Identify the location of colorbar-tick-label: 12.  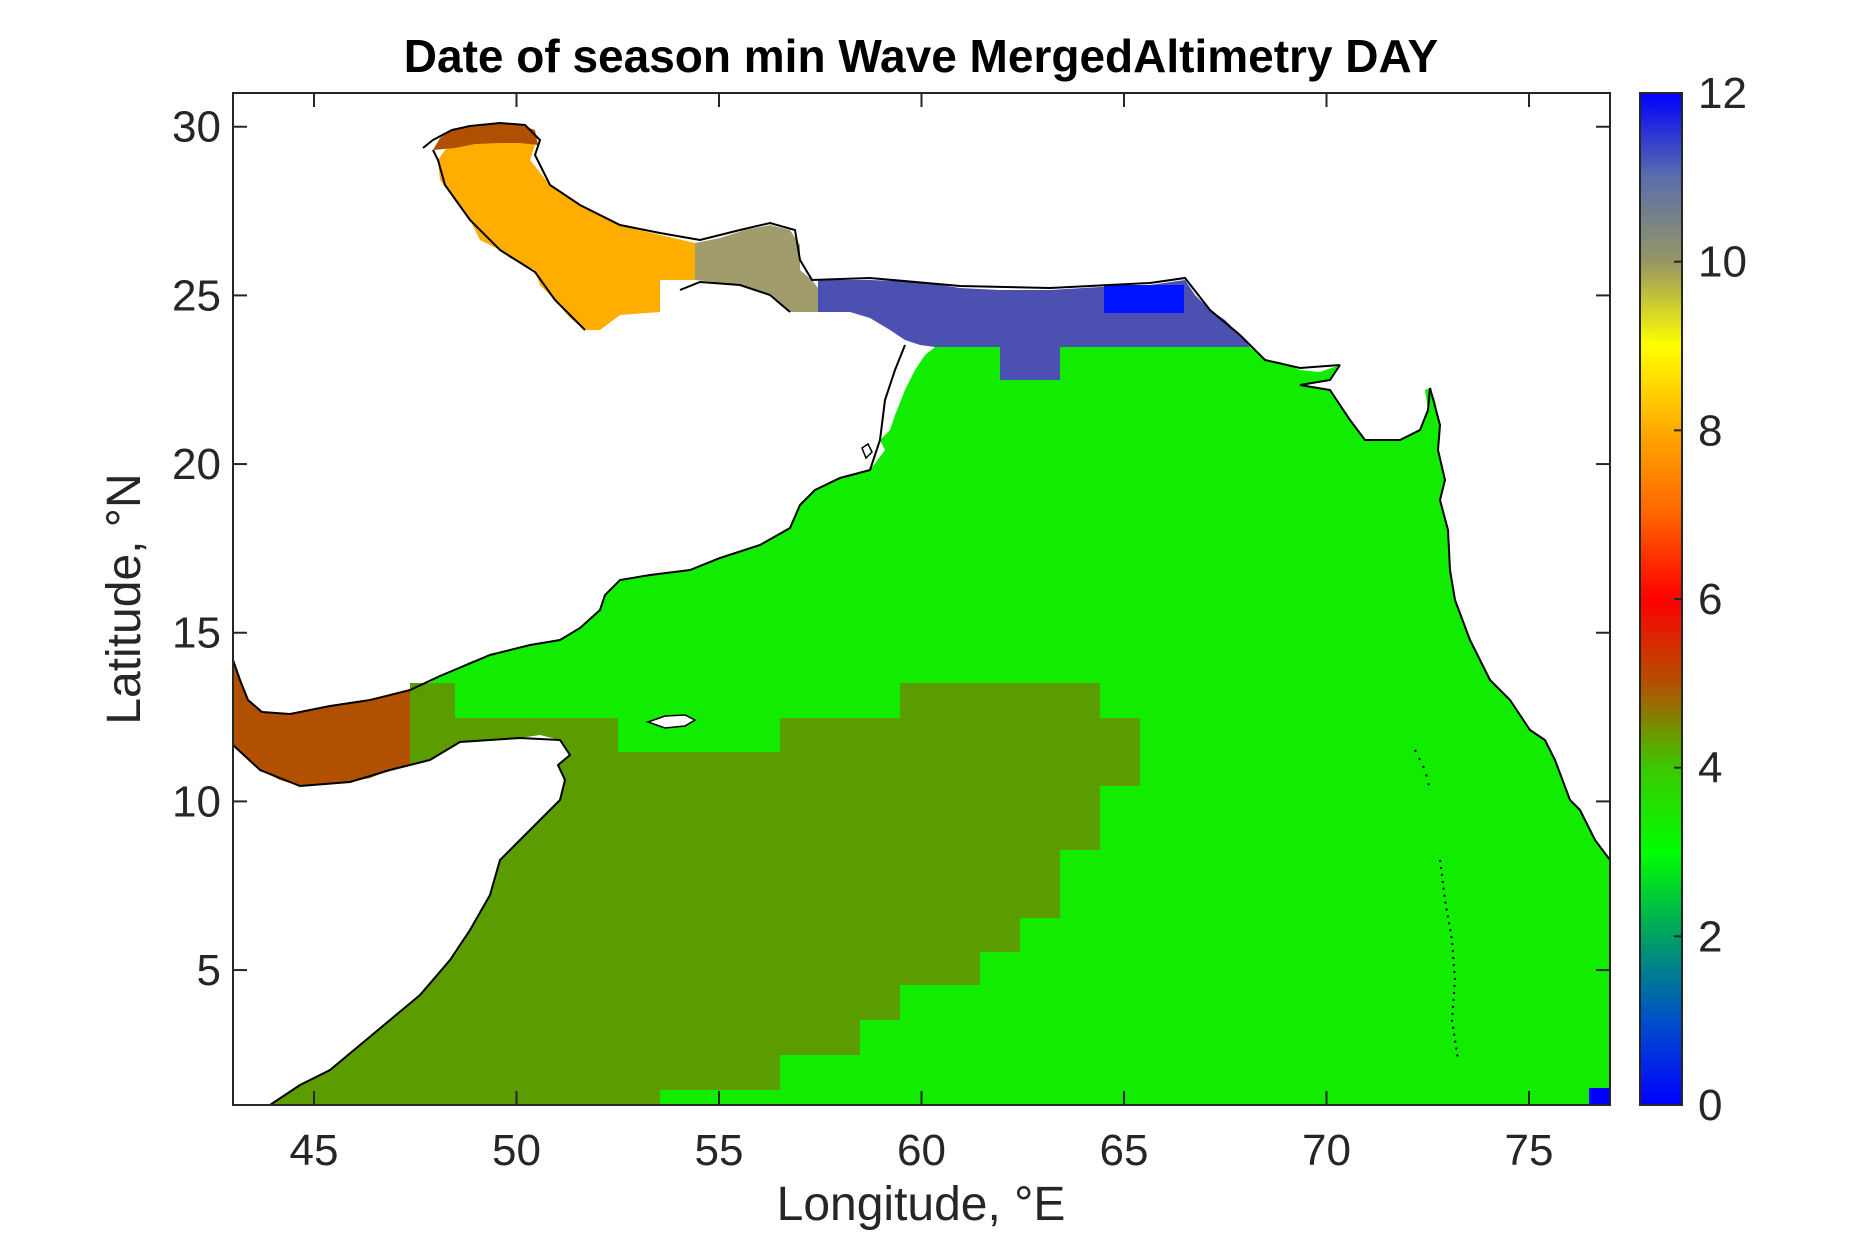
(1722, 93).